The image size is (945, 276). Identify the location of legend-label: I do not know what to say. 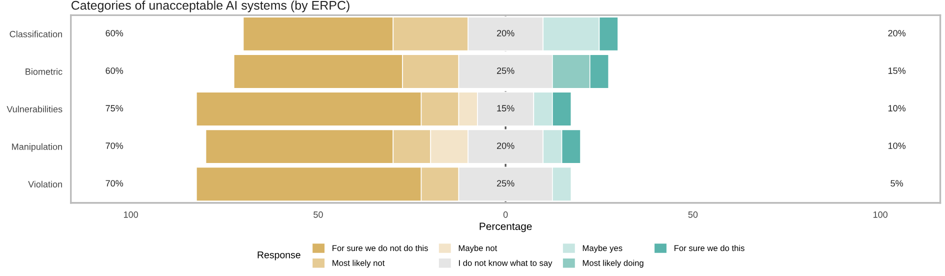
(505, 264).